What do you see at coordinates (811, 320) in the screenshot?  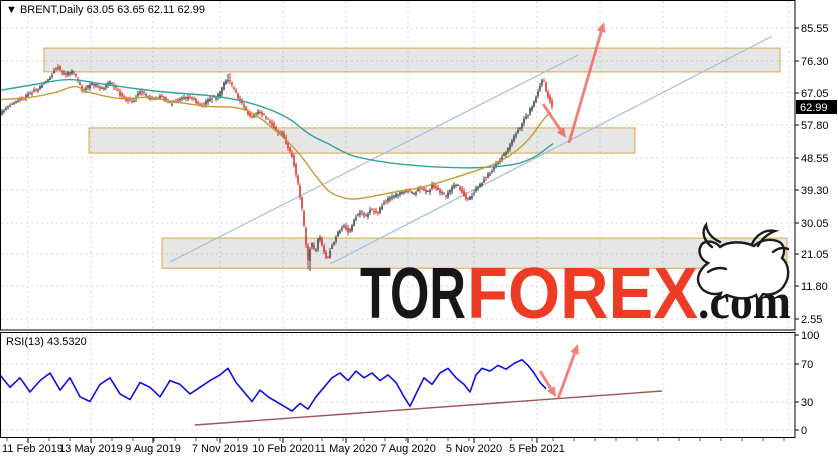 I see `price-tick-label: 2.55` at bounding box center [811, 320].